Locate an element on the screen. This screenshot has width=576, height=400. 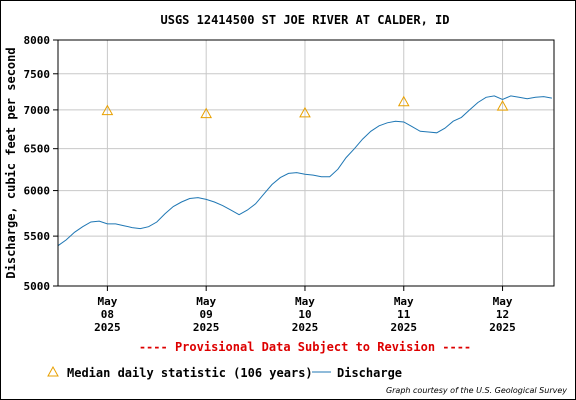
legend-median-label: Median daily statistic (106 years) is located at coordinates (190, 373).